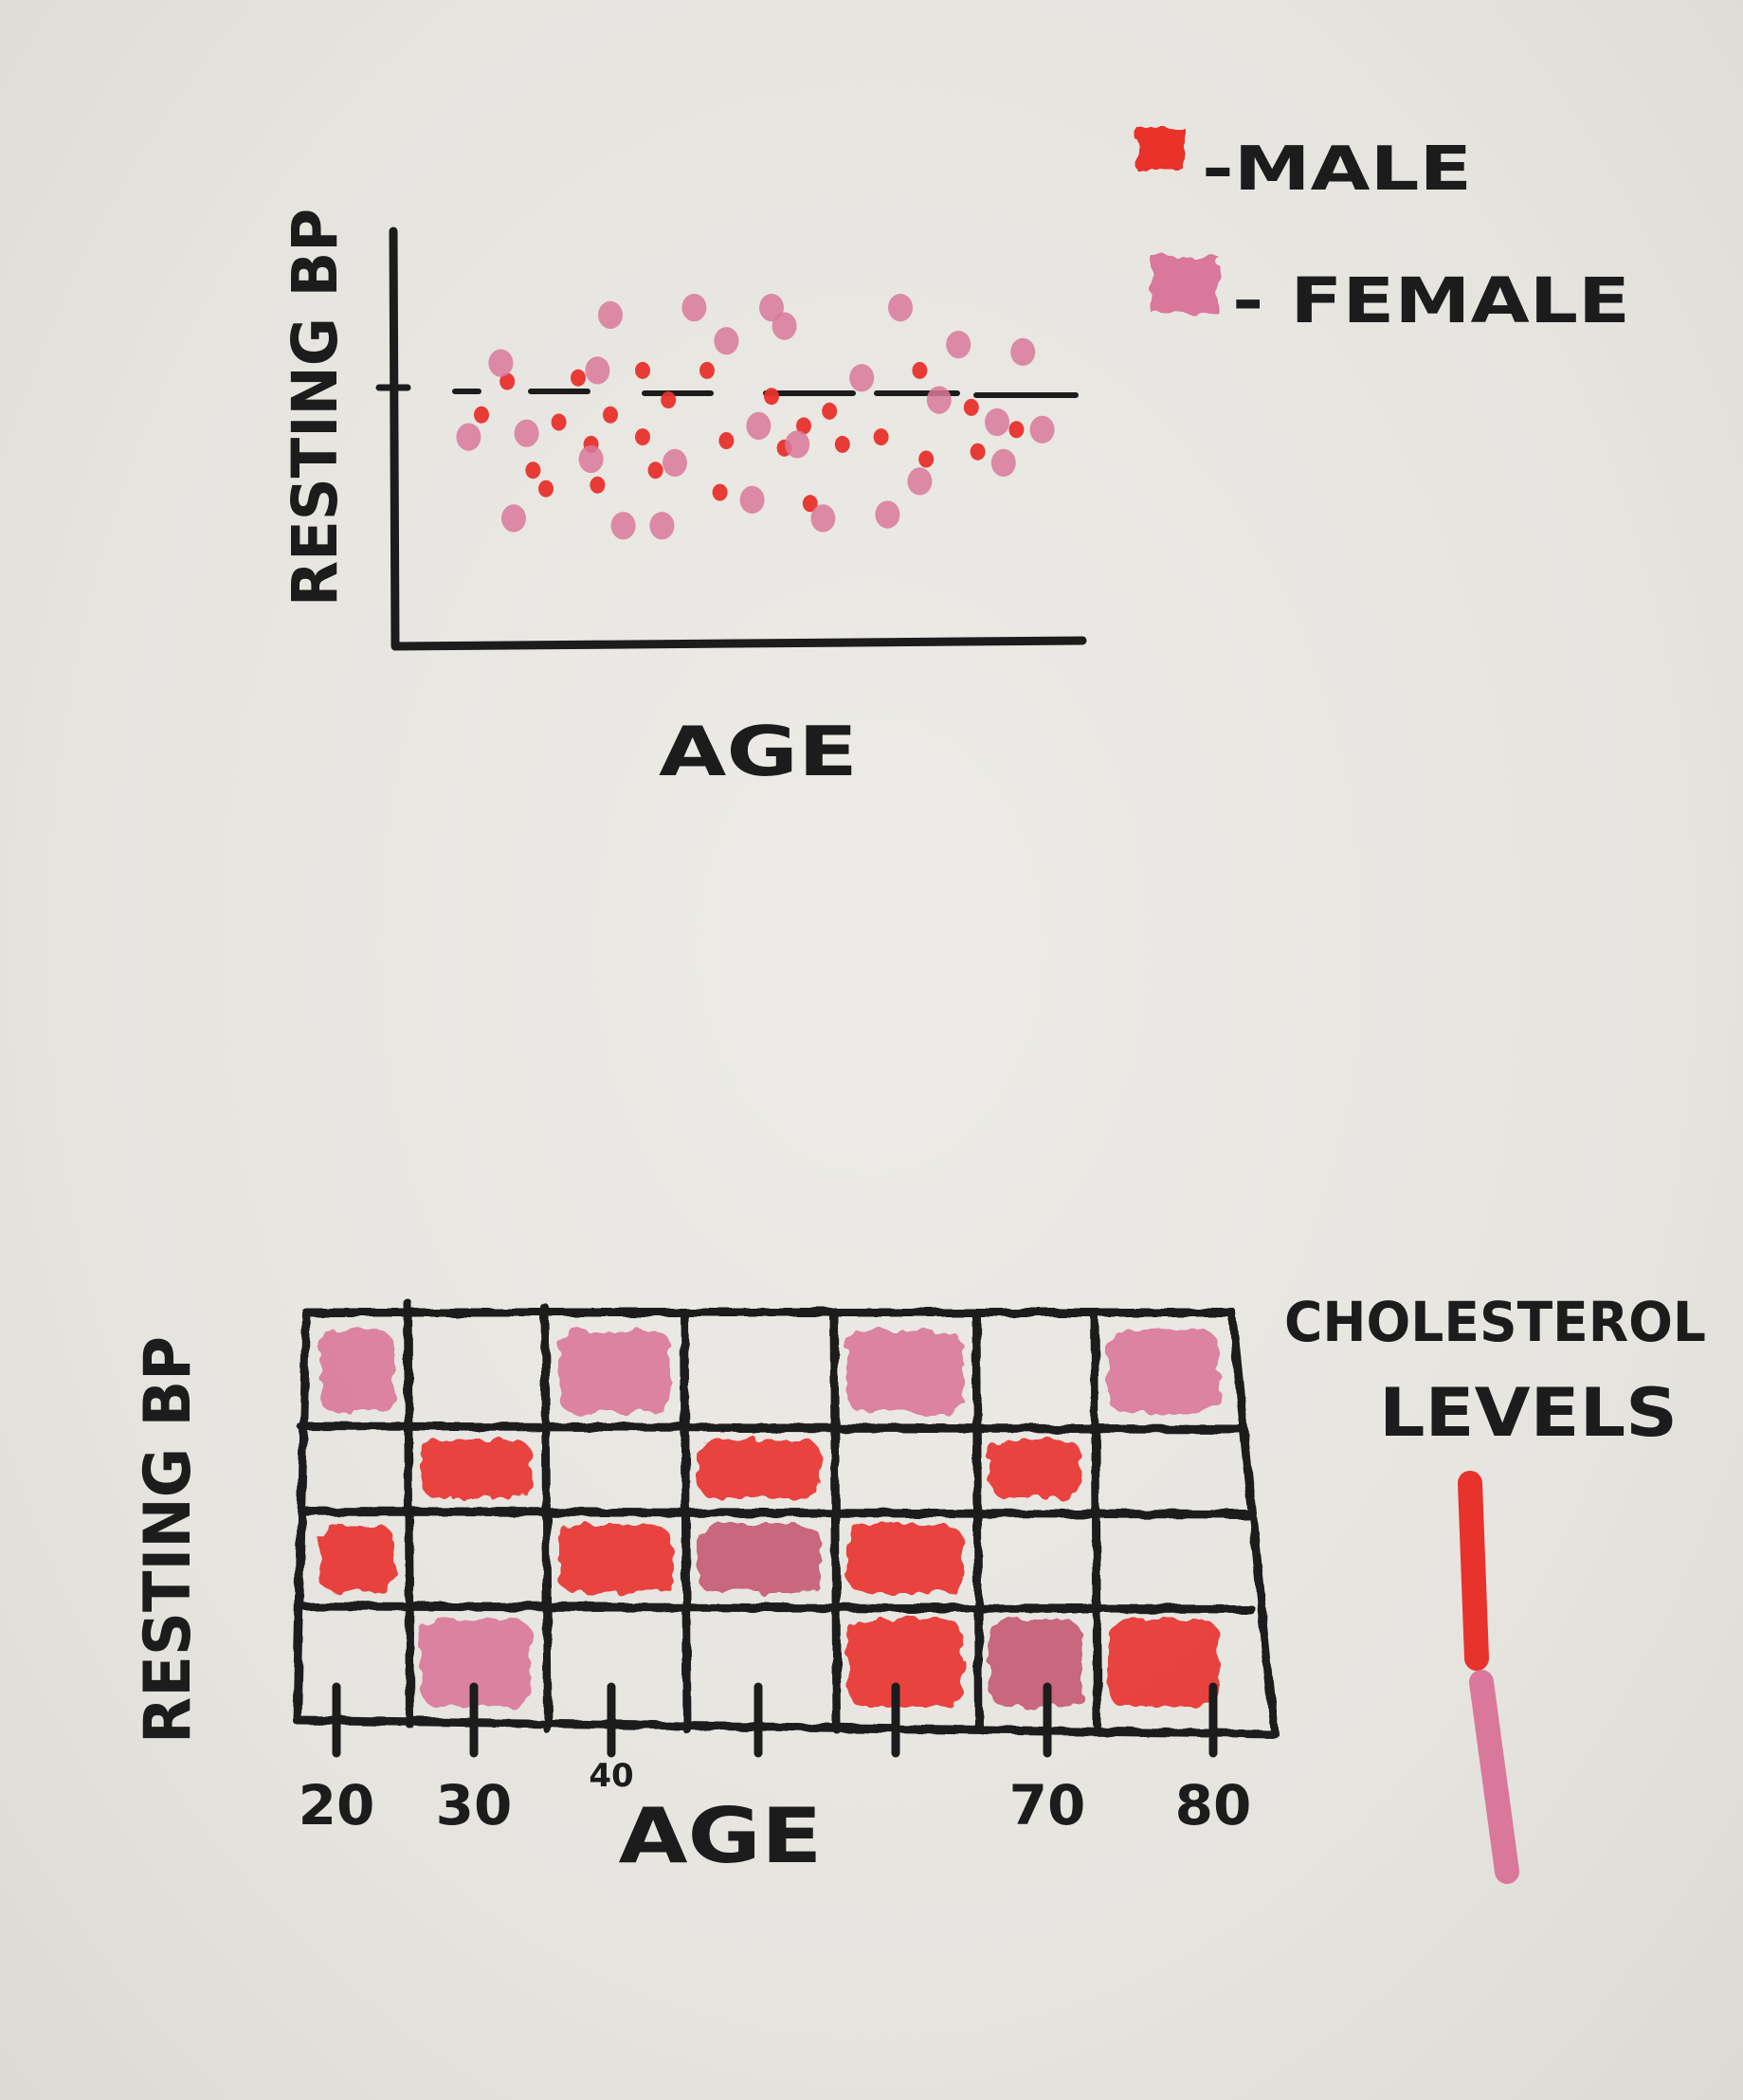 The height and width of the screenshot is (2100, 1743). What do you see at coordinates (1495, 1322) in the screenshot?
I see `heatmap-legend-title-line1: CHOLESTEROL` at bounding box center [1495, 1322].